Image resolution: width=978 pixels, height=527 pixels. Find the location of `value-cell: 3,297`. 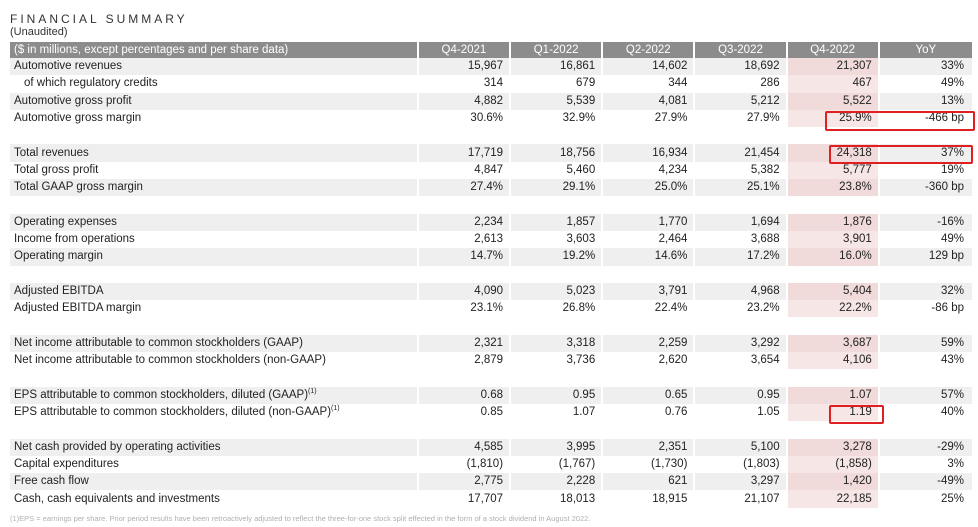

value-cell: 3,297 is located at coordinates (741, 482).